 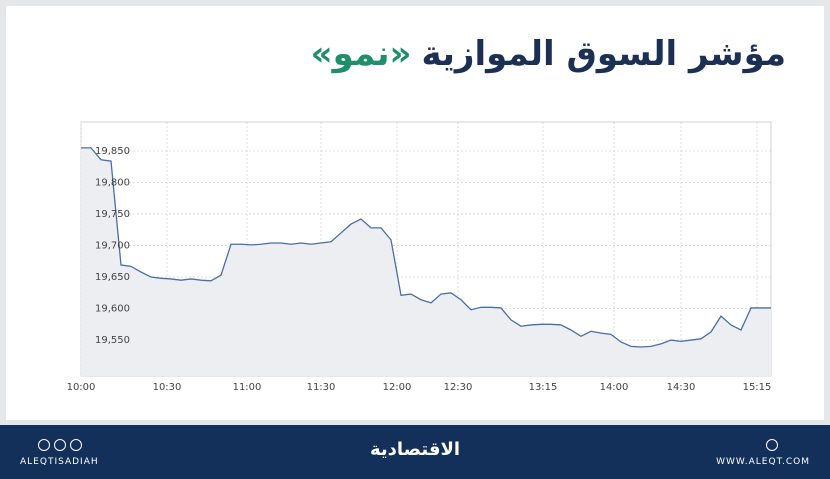 What do you see at coordinates (112, 183) in the screenshot?
I see `y-tick-label: 19,800` at bounding box center [112, 183].